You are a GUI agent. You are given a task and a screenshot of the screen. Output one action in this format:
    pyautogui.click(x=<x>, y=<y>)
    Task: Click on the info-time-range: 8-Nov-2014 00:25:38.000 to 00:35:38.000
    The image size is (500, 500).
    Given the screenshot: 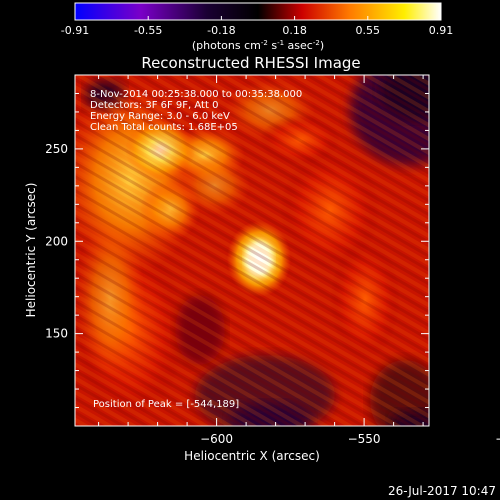 What is the action you would take?
    pyautogui.click(x=196, y=94)
    